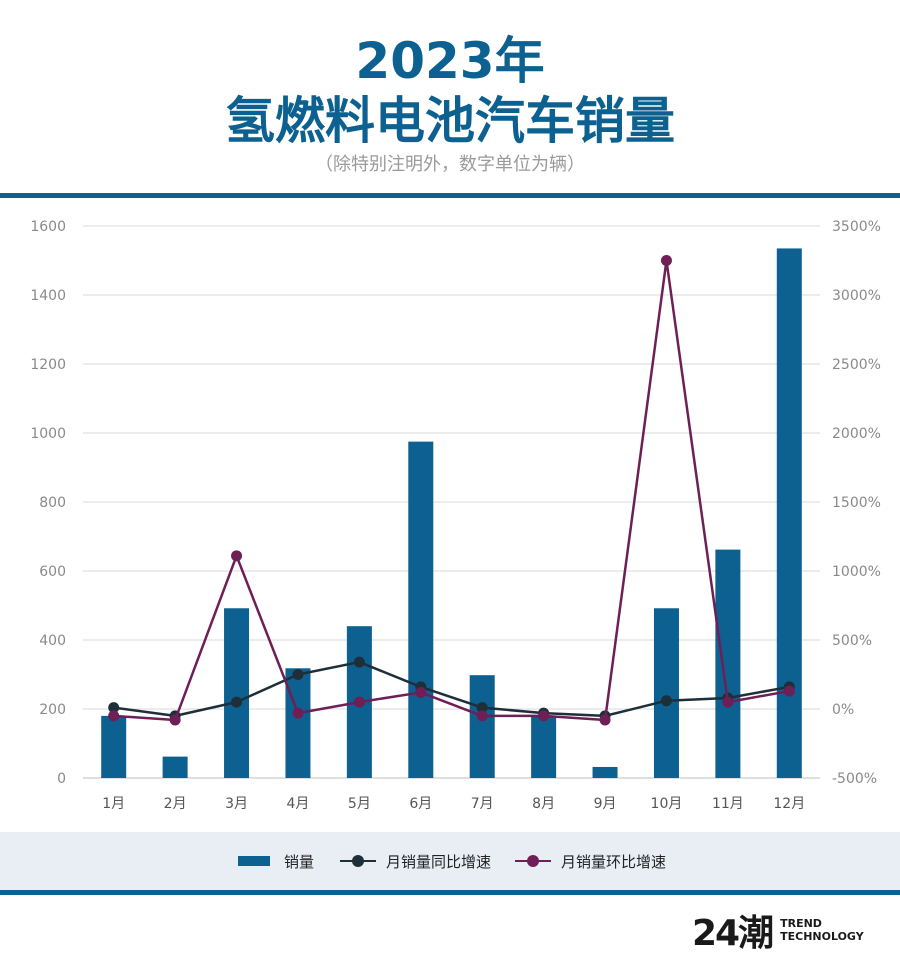 The image size is (900, 970). What do you see at coordinates (854, 779) in the screenshot?
I see `y-right-tick-label: -500%` at bounding box center [854, 779].